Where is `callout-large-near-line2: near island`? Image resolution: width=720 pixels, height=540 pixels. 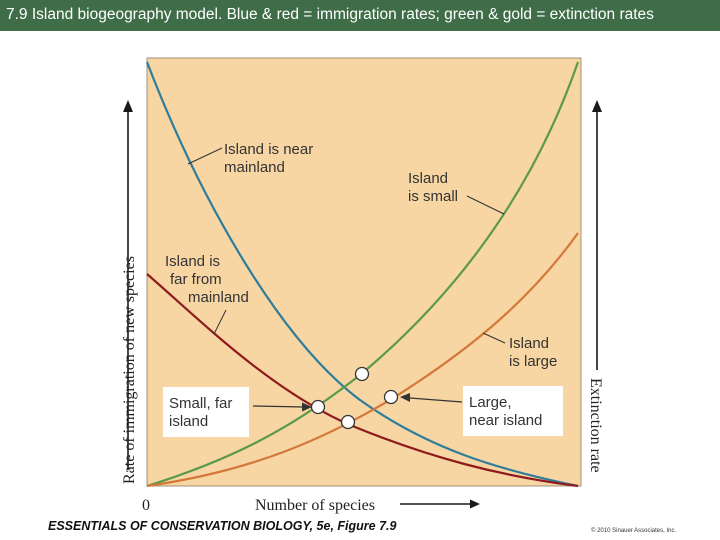
callout-large-near-line2: near island is located at coordinates (505, 420).